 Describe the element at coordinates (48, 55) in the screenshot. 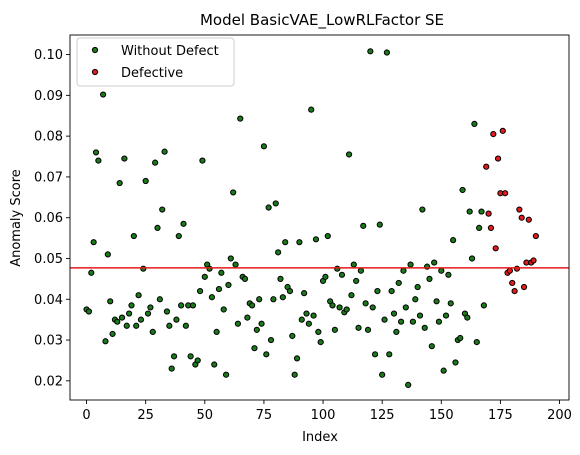

I see `y-tick-label: 0.10` at that location.